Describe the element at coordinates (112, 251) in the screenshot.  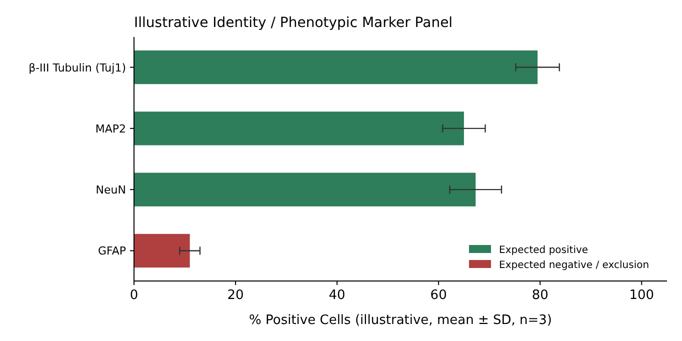
I see `y-tick-label: GFAP` at that location.